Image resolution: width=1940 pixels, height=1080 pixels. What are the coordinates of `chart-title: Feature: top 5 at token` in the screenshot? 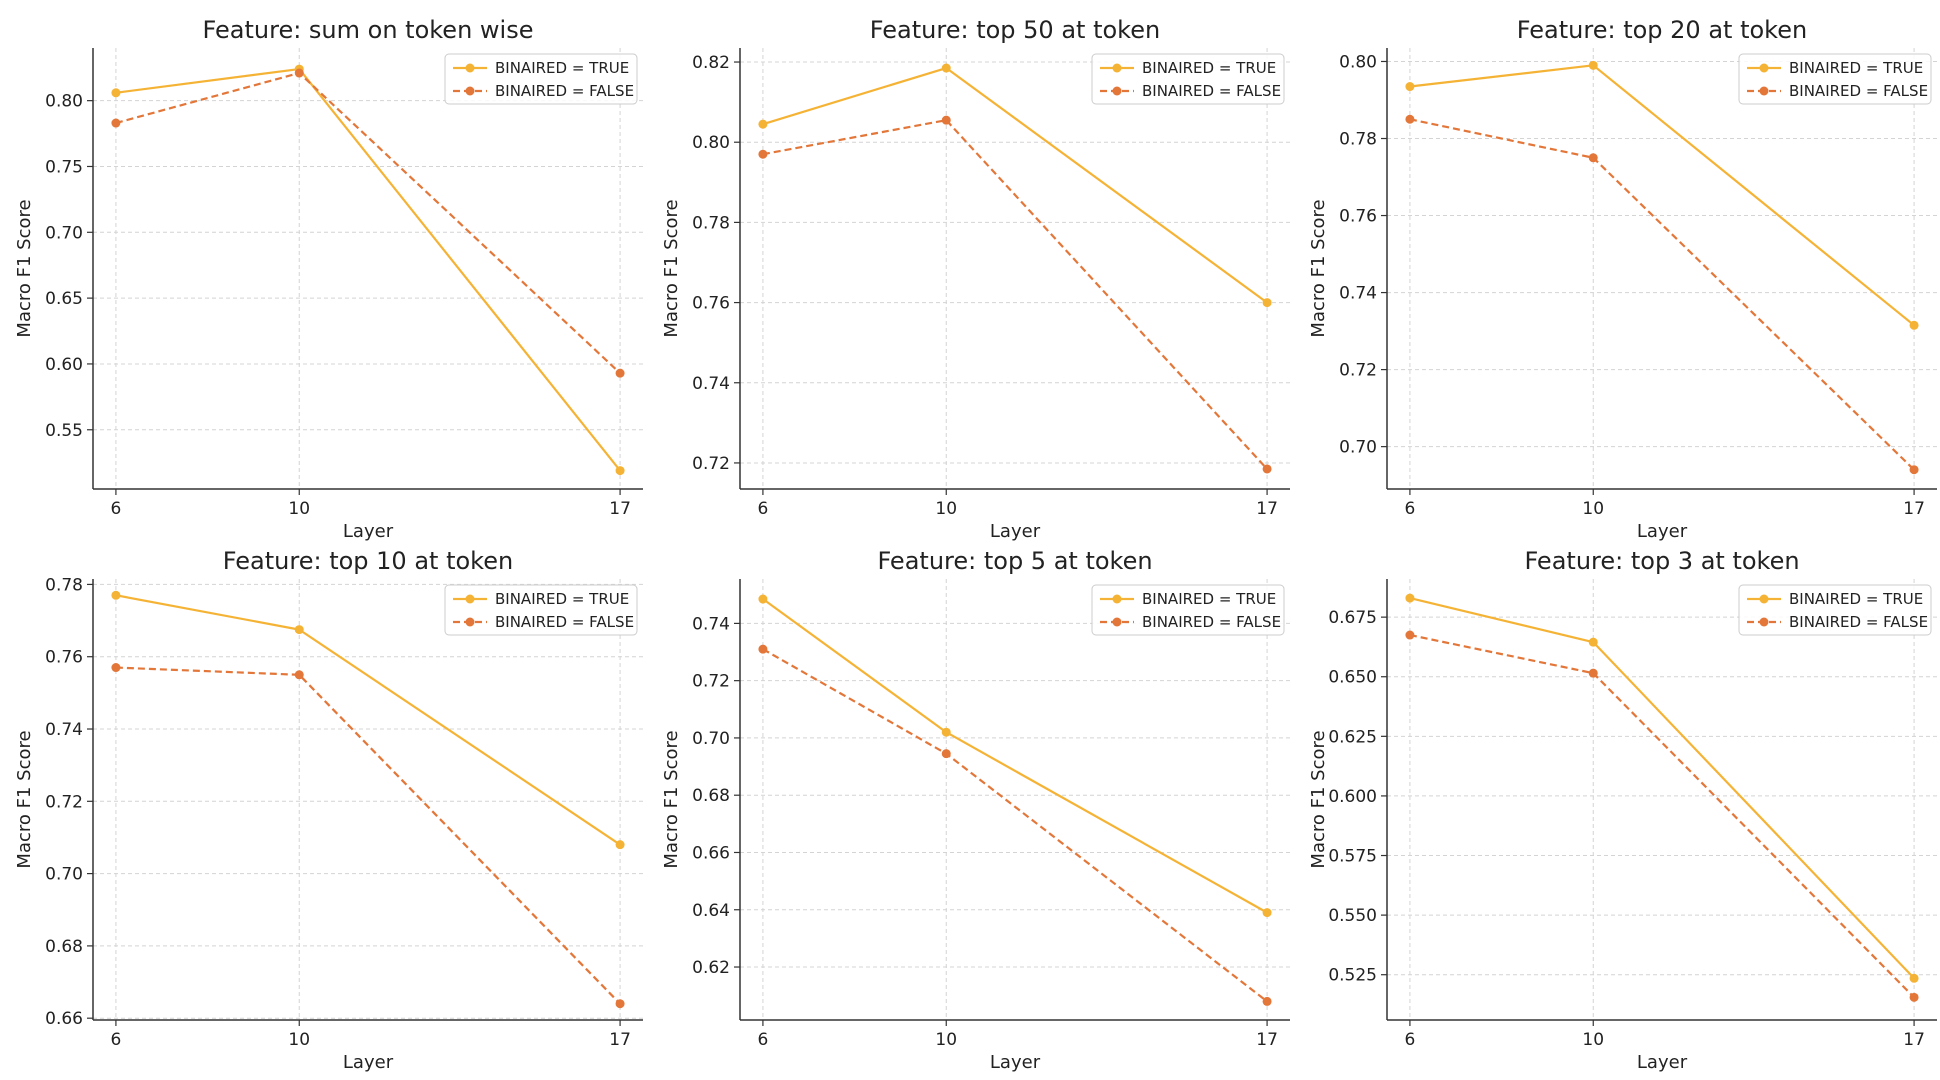 It's located at (1014, 561).